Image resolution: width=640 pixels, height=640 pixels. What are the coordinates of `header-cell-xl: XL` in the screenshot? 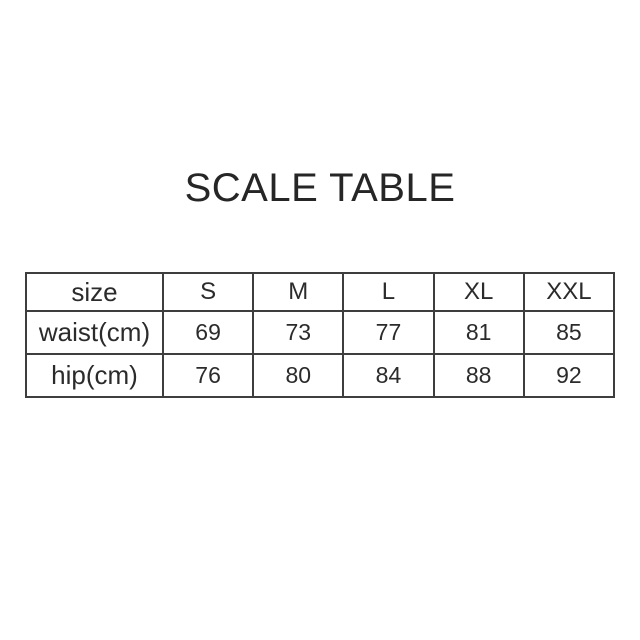 It's located at (478, 292).